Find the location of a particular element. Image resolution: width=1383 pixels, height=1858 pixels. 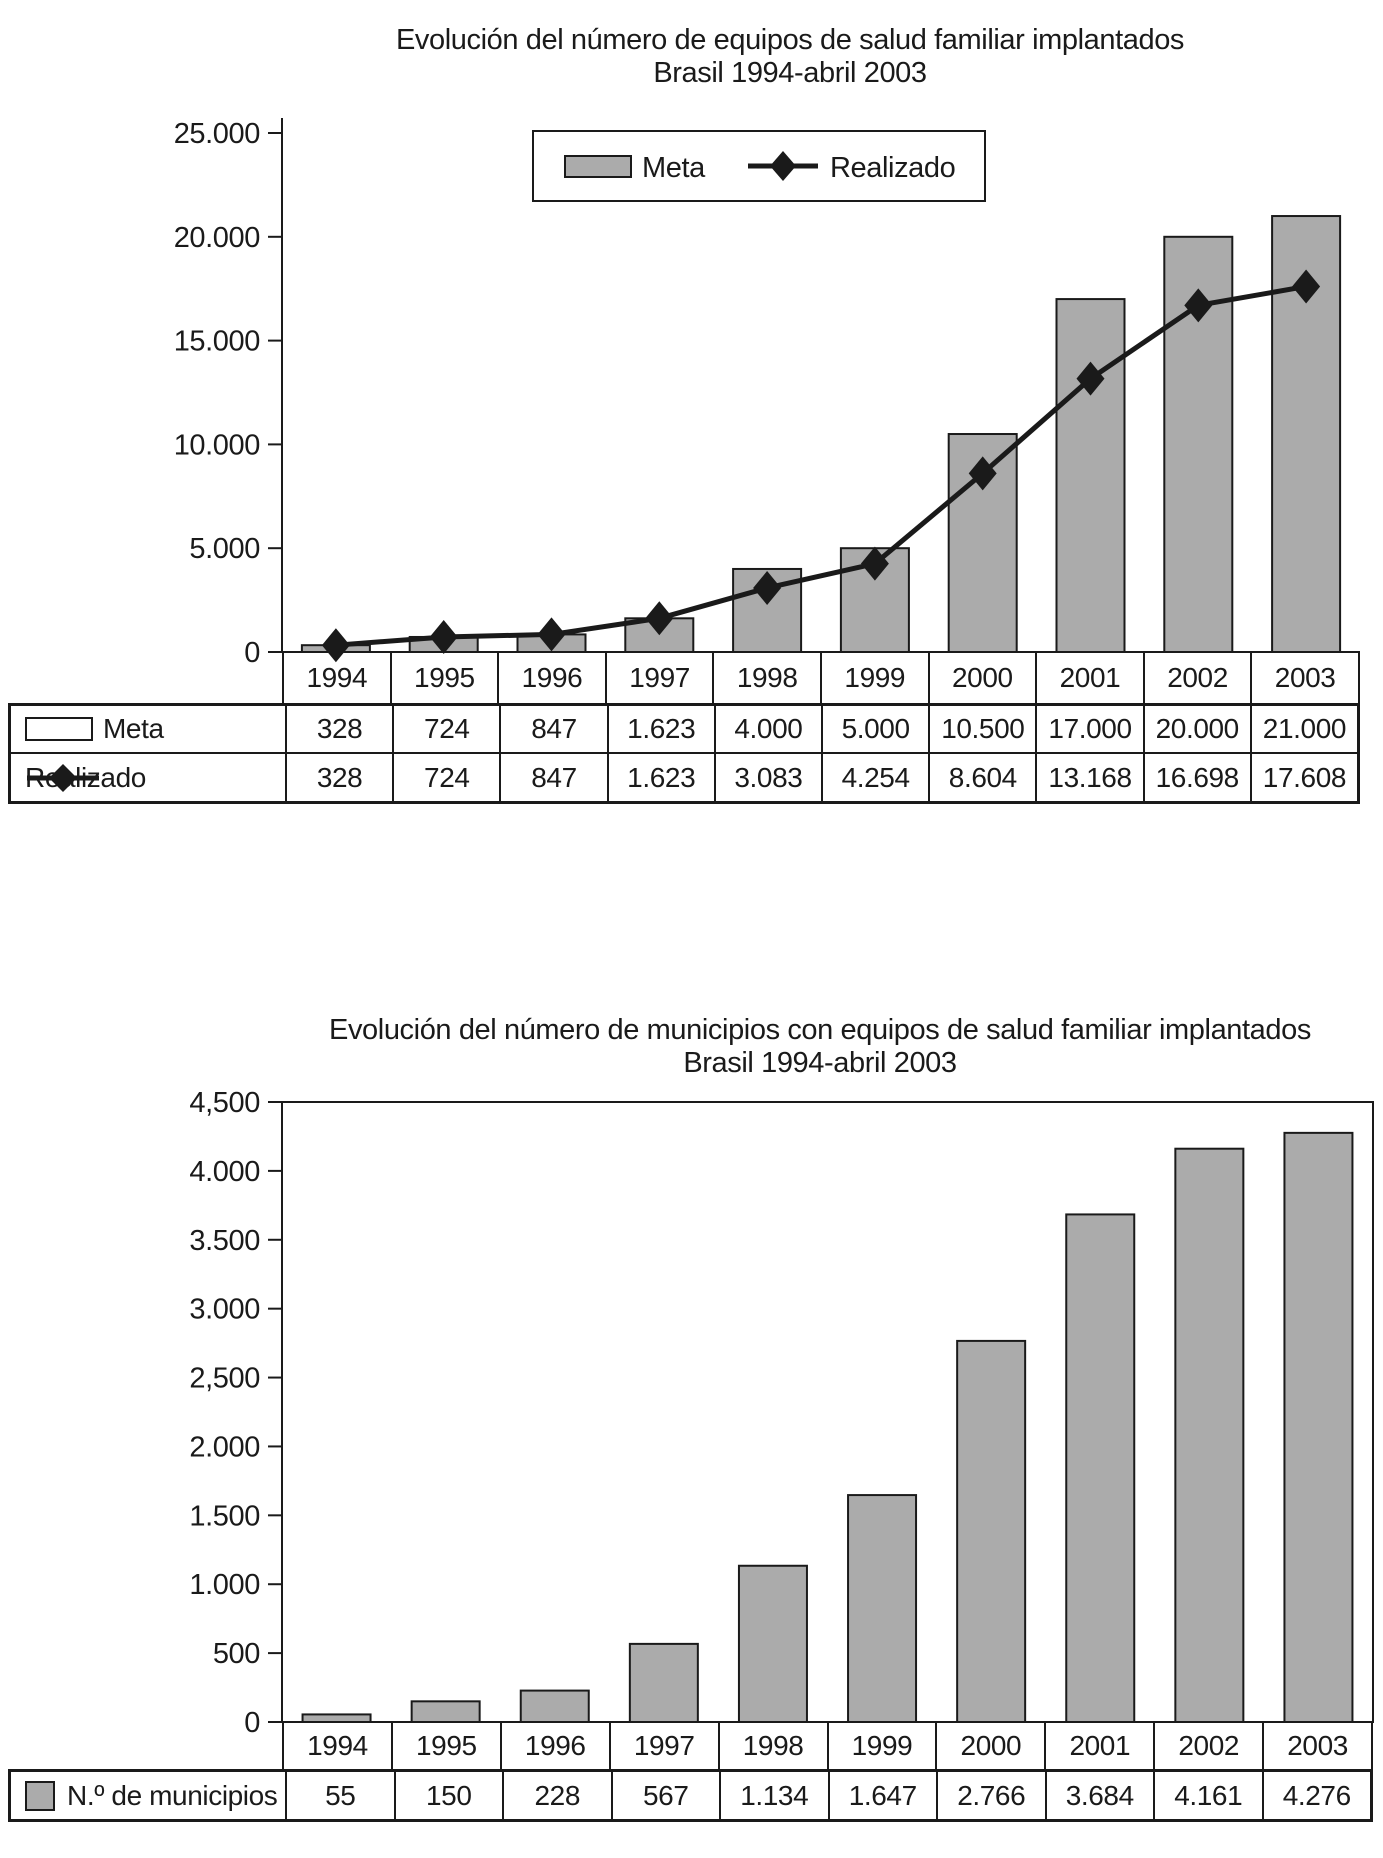

municipios-value-cell: 4.161 is located at coordinates (1207, 1795).